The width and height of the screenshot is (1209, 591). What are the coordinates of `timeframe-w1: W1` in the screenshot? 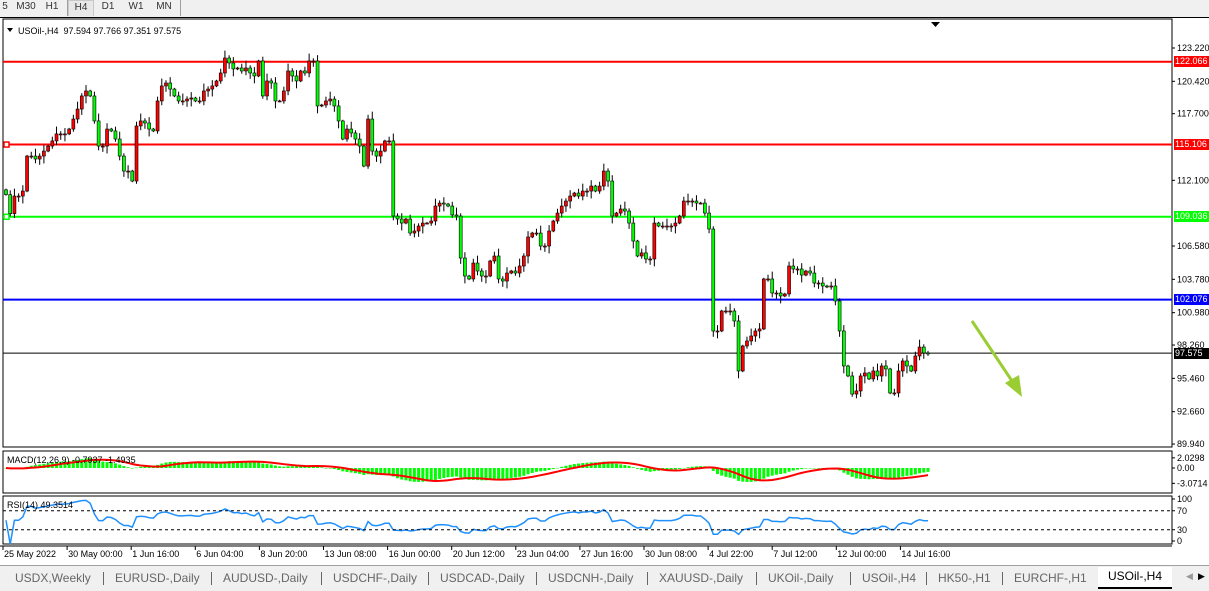 It's located at (136, 6).